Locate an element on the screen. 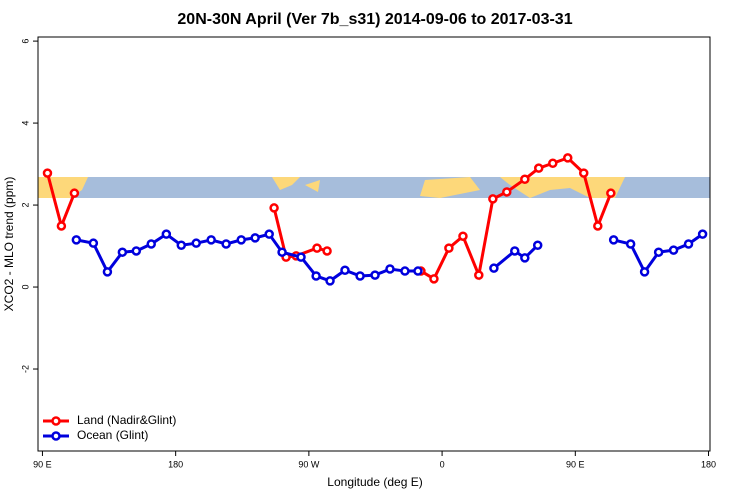 This screenshot has height=500, width=750. x-axis-label: Longitude (deg E) is located at coordinates (374, 482).